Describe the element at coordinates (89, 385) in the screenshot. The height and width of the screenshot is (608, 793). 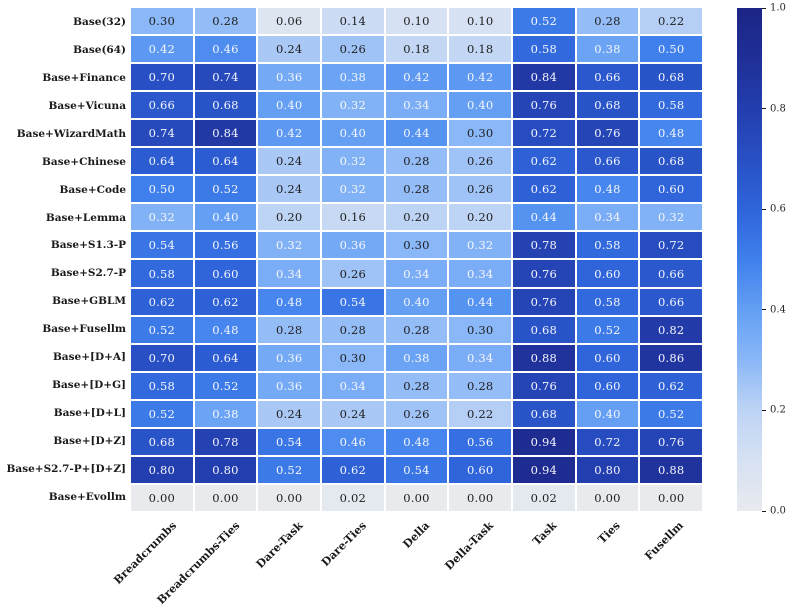
I see `row-label: Base+[D+G]` at that location.